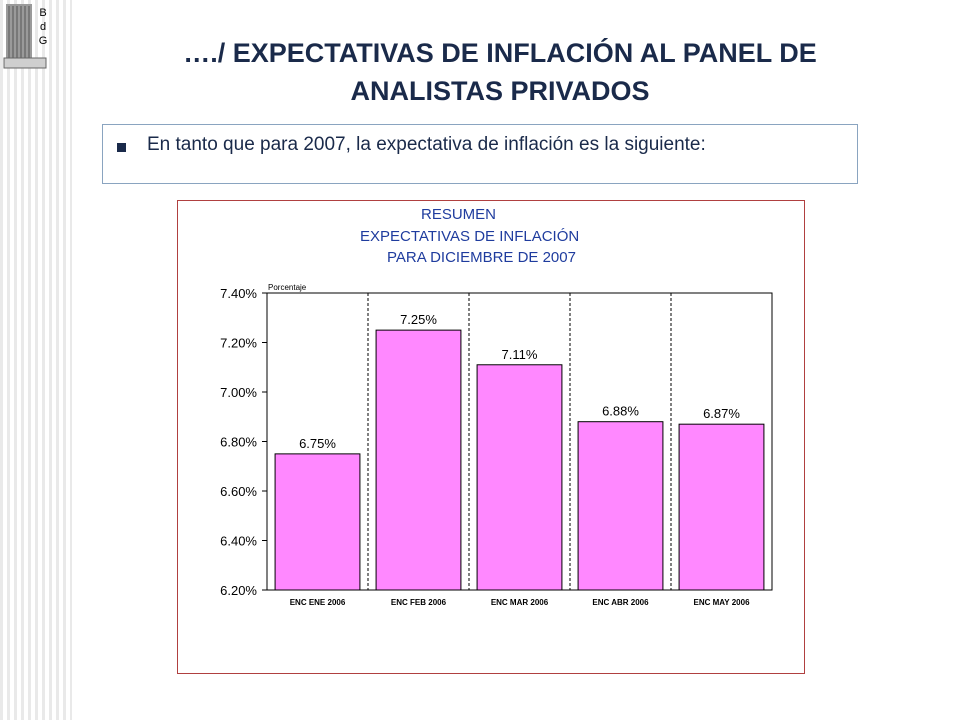  What do you see at coordinates (25, 36) in the screenshot?
I see `central-bank-logo: B d G` at bounding box center [25, 36].